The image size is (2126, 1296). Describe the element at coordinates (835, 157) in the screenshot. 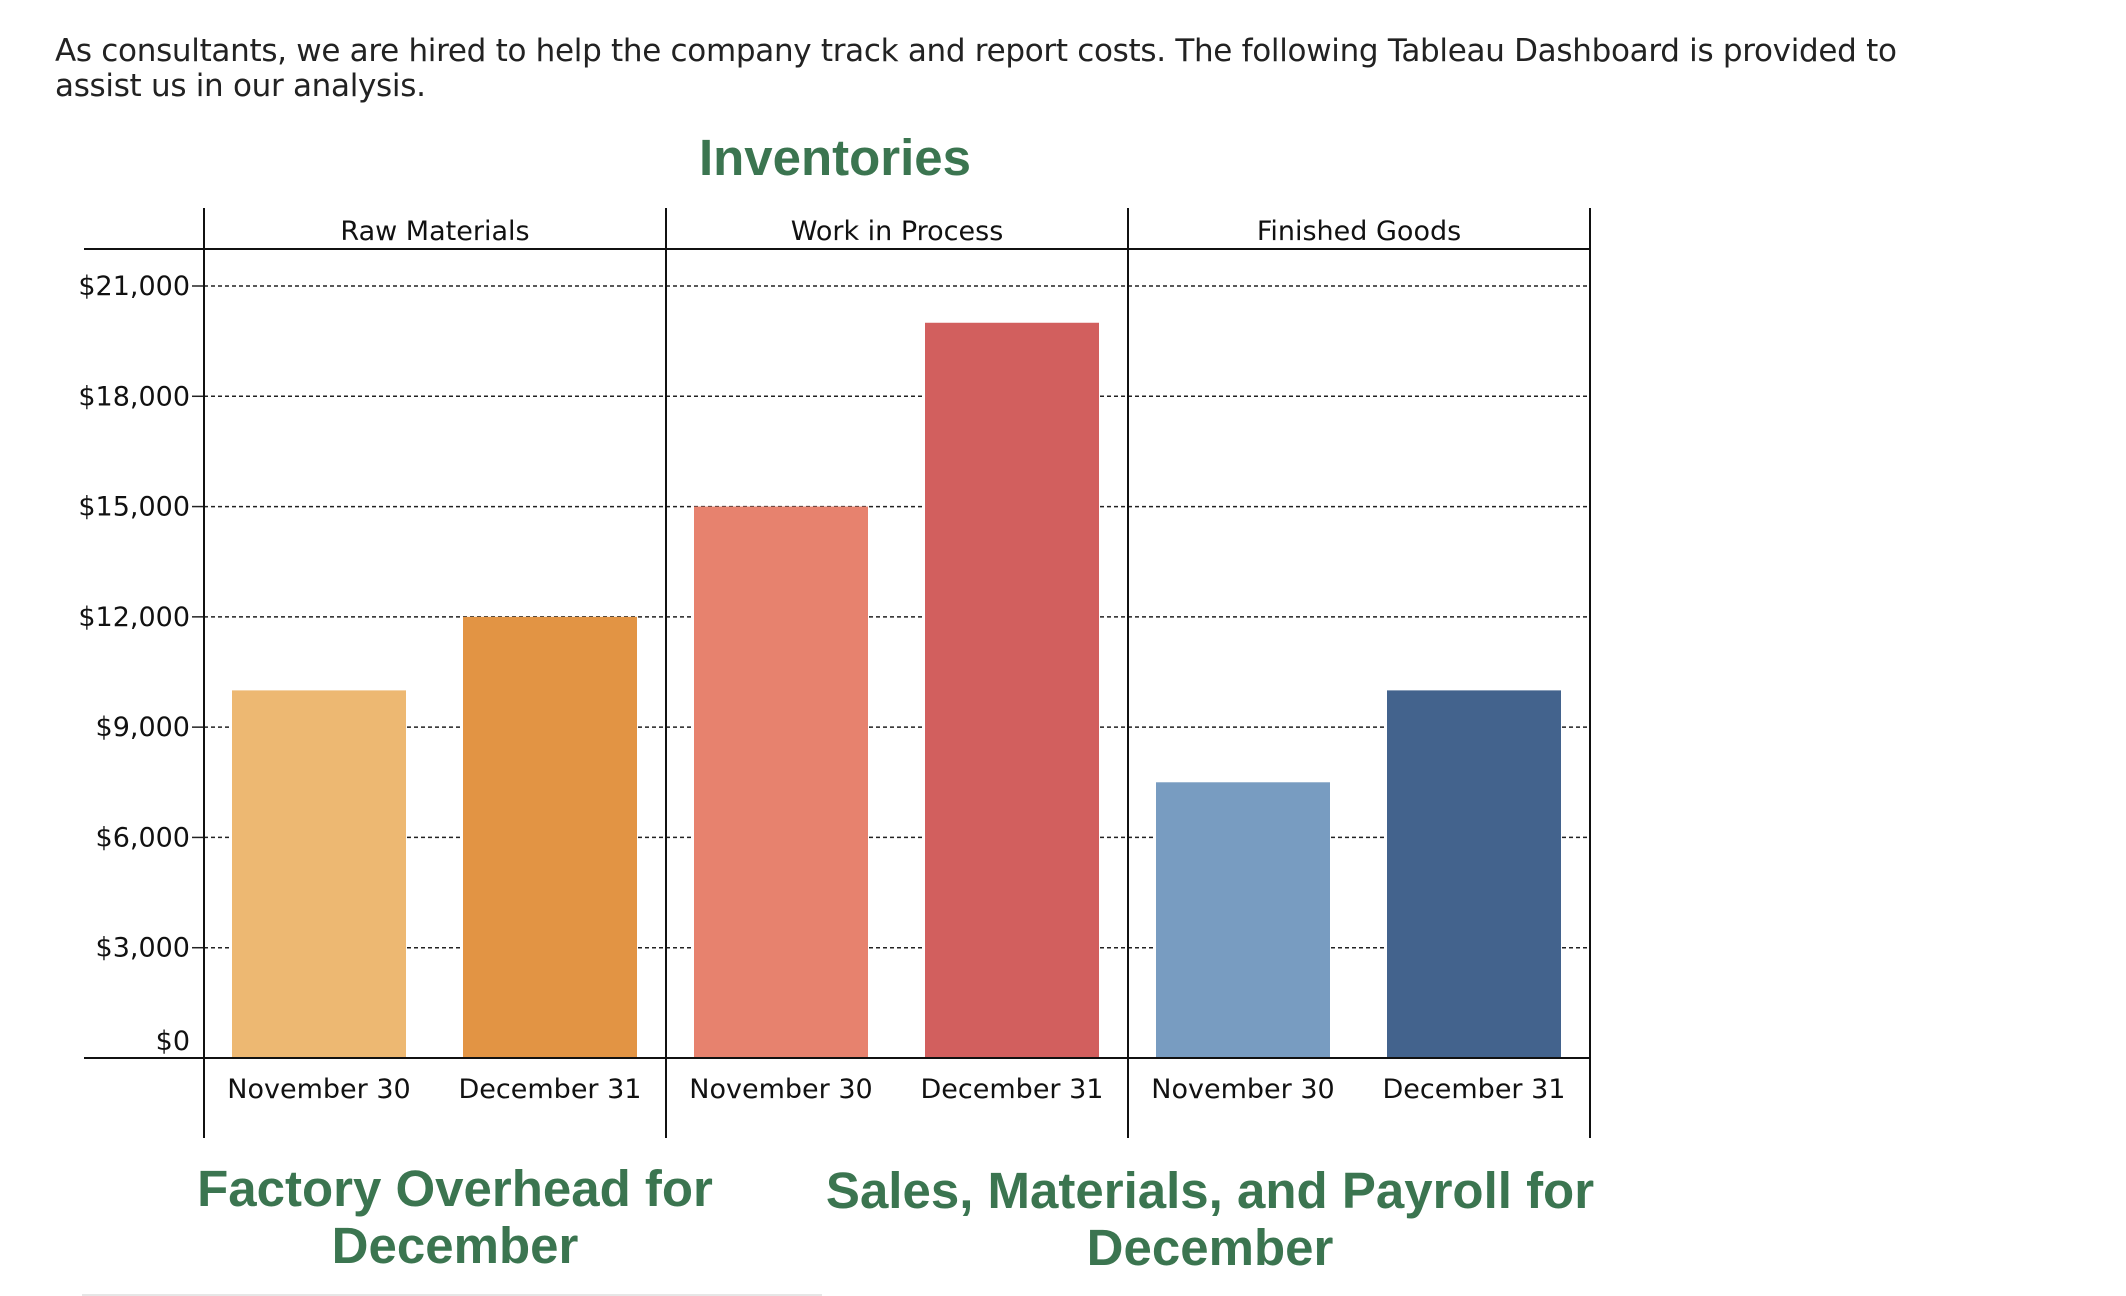

I see `chart-title: Inventories` at that location.